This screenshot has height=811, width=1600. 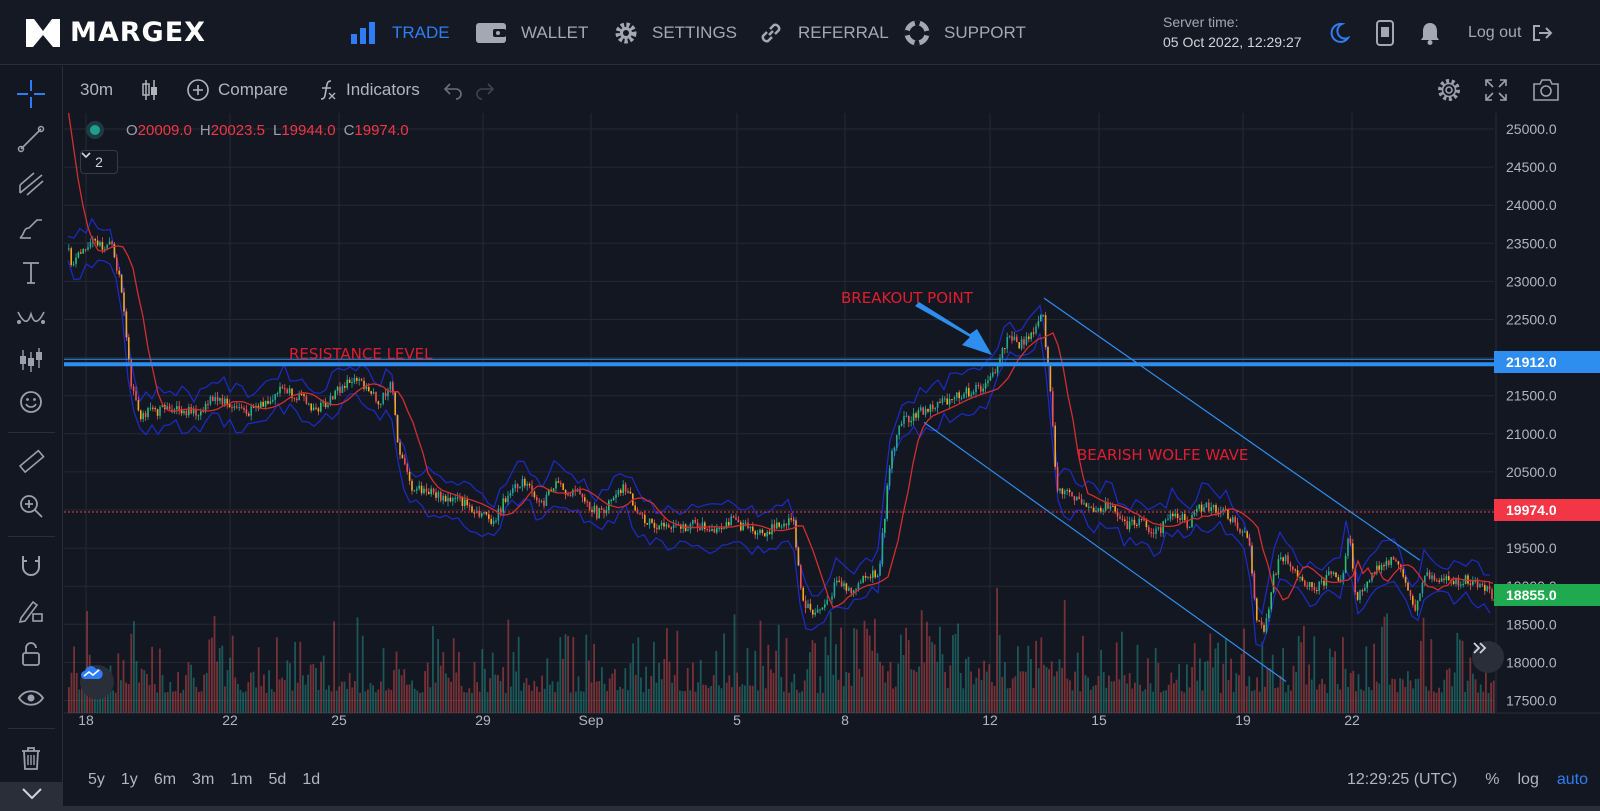 What do you see at coordinates (531, 32) in the screenshot?
I see `nav-wallet: WALLET` at bounding box center [531, 32].